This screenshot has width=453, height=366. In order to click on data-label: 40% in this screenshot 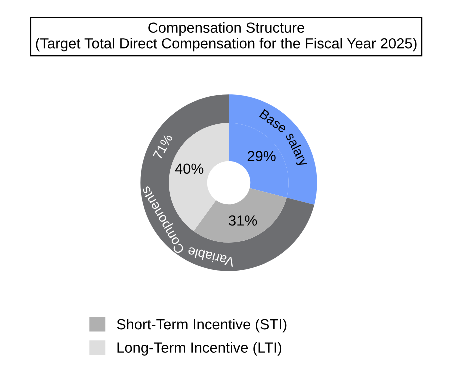, I will do `click(189, 169)`.